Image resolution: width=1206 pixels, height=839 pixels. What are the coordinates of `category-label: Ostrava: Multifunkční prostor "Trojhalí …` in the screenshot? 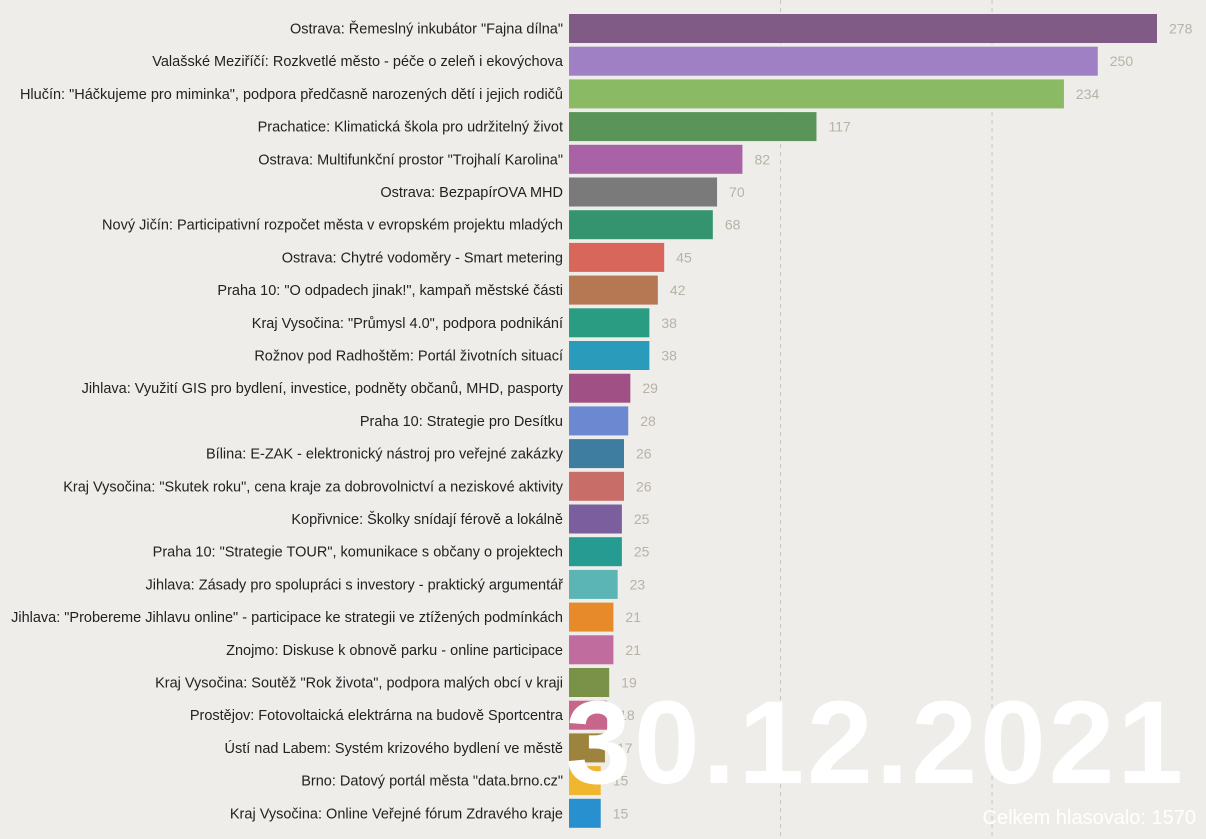 It's located at (410, 160).